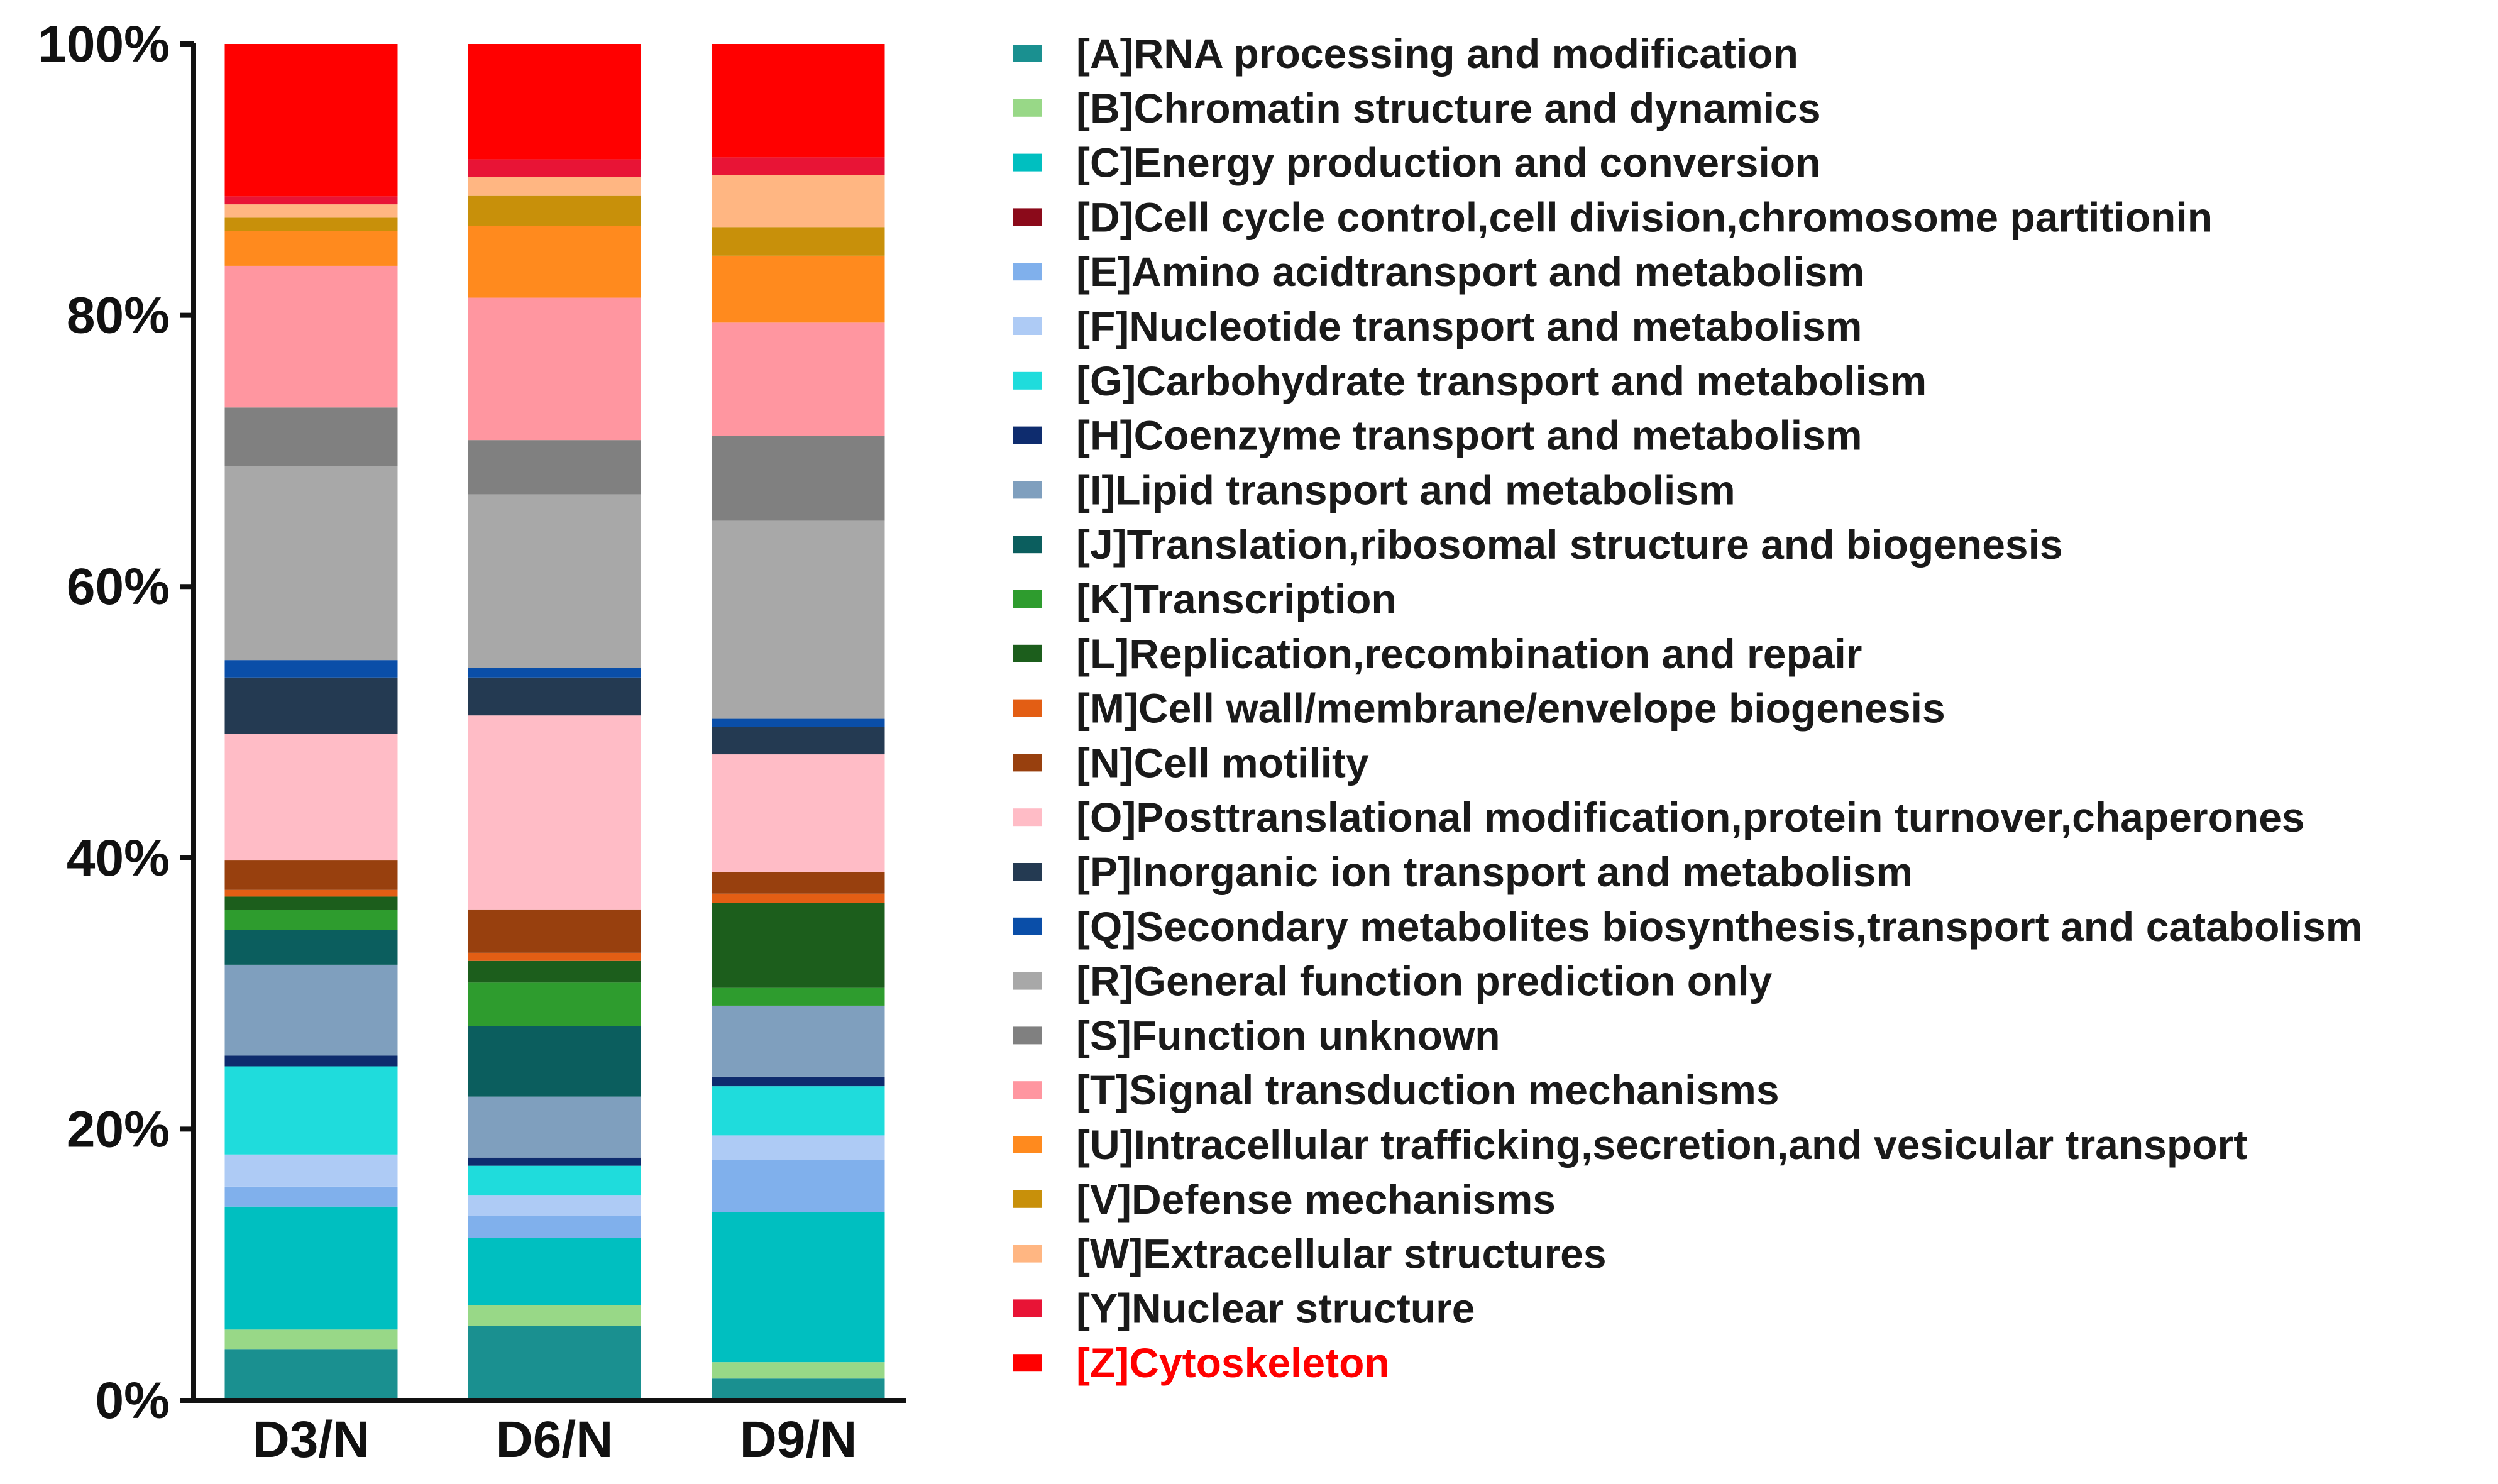 The height and width of the screenshot is (1484, 2498). I want to click on bar-segment-d9-n-i, so click(798, 1041).